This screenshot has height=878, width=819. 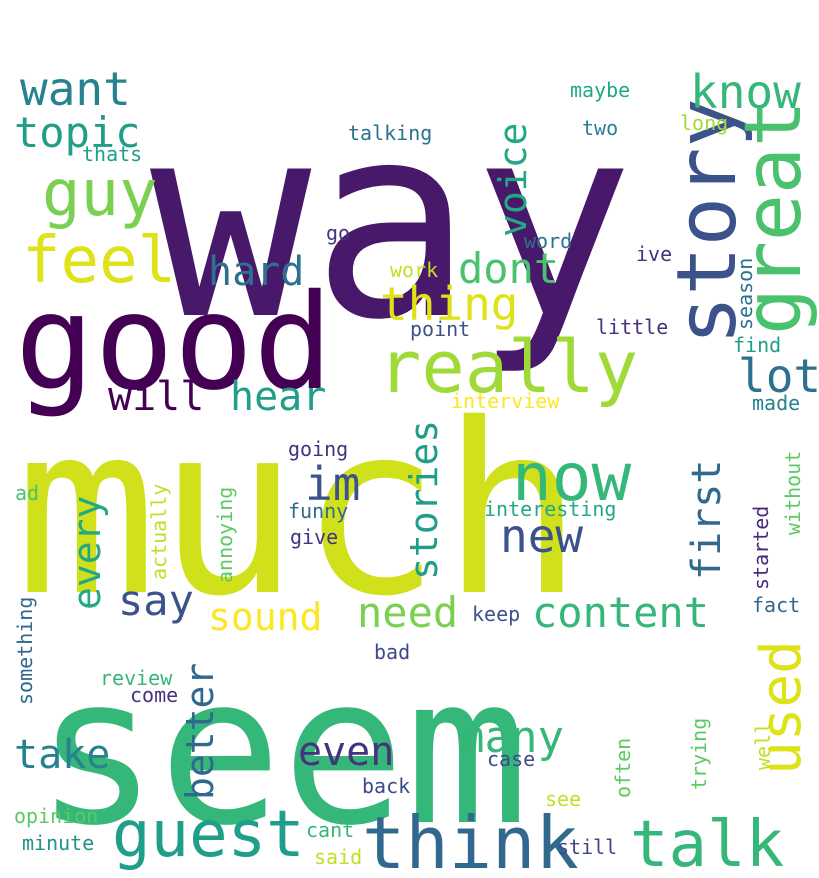 What do you see at coordinates (265, 617) in the screenshot?
I see `word-sound: sound` at bounding box center [265, 617].